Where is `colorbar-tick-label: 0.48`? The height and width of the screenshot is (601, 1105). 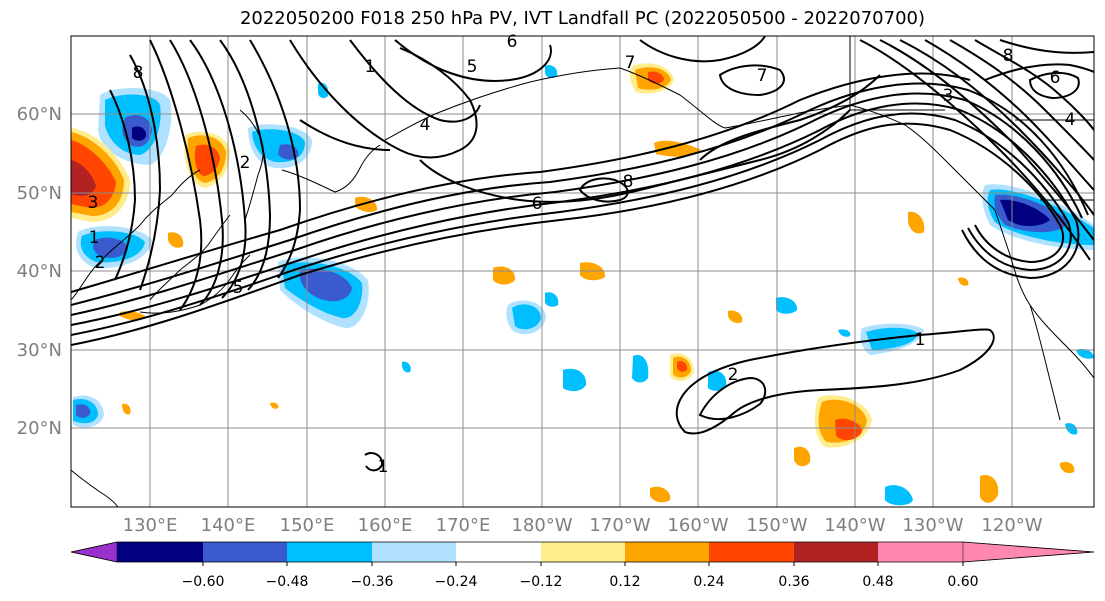
colorbar-tick-label: 0.48 is located at coordinates (877, 582).